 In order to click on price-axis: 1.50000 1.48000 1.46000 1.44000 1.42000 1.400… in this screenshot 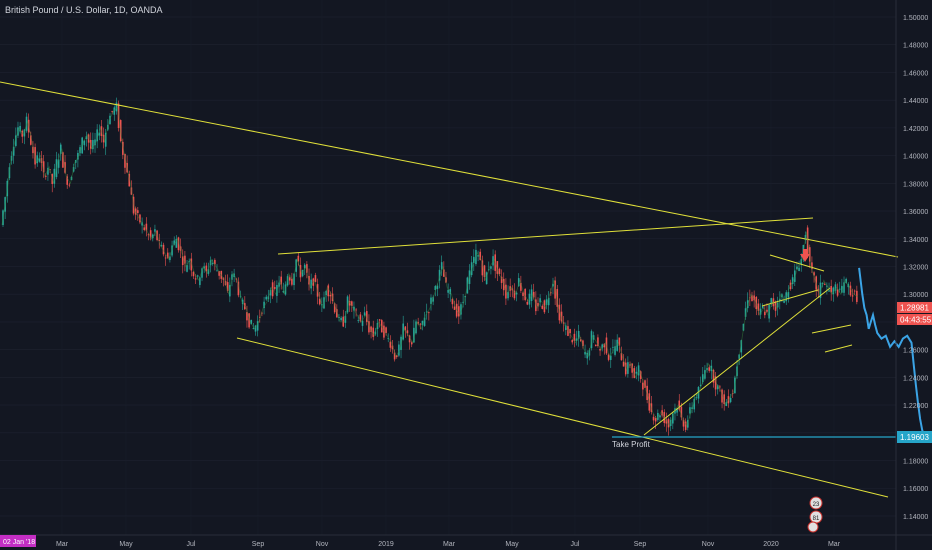, I will do `click(915, 268)`.